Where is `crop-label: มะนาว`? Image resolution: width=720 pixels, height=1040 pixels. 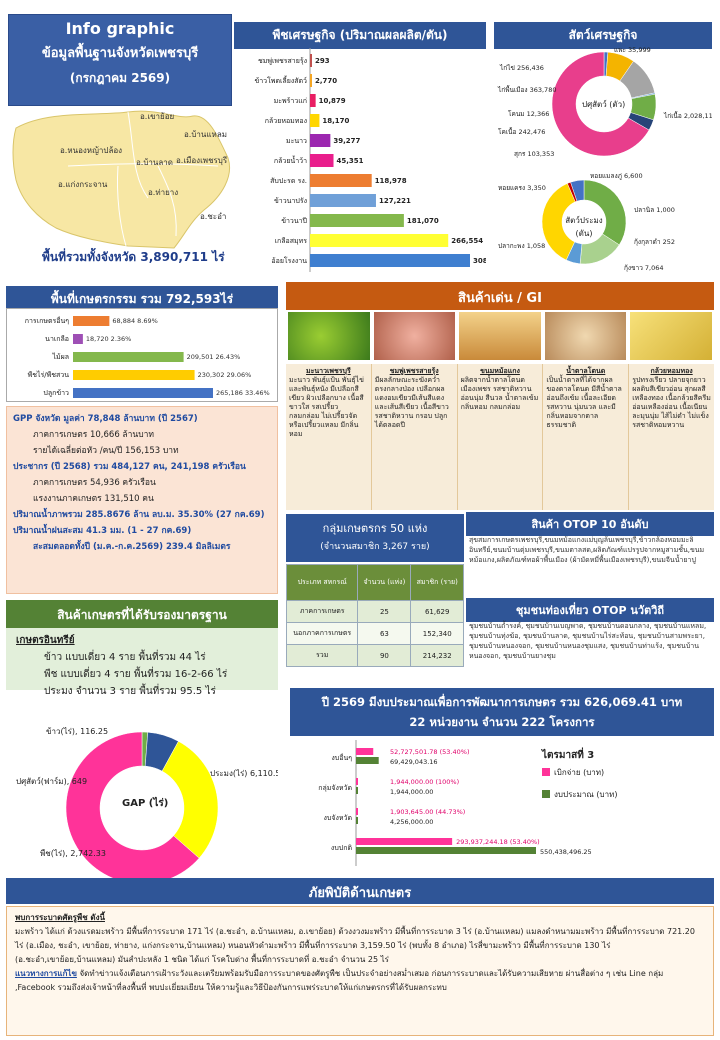 crop-label: มะนาว is located at coordinates (296, 141).